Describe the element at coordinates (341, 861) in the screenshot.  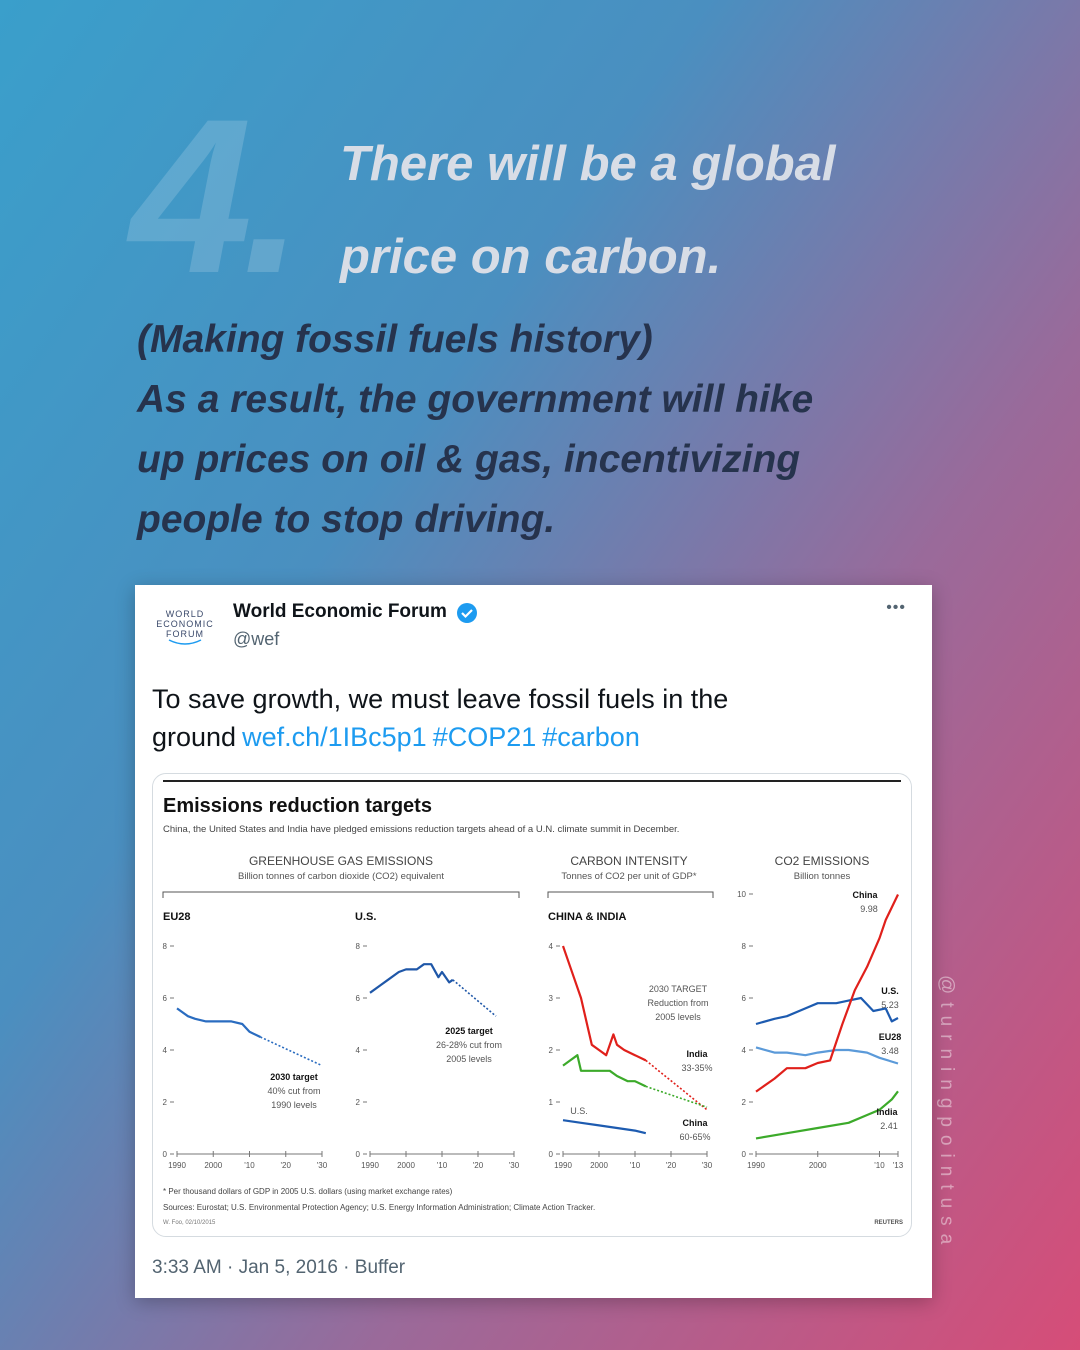
I see `group-title: GREENHOUSE GAS EMISSIONS` at that location.